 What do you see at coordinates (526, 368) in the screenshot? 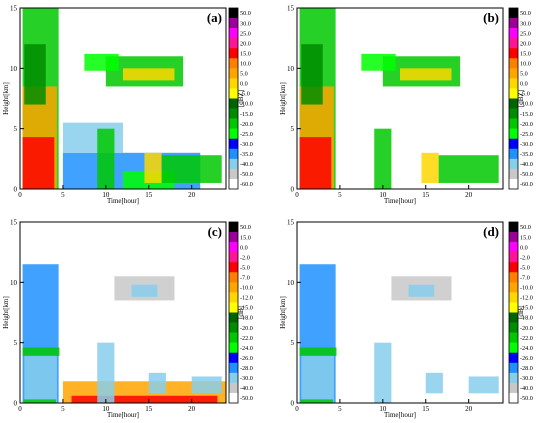
I see `colorbar-tick-label: -28.0` at bounding box center [526, 368].